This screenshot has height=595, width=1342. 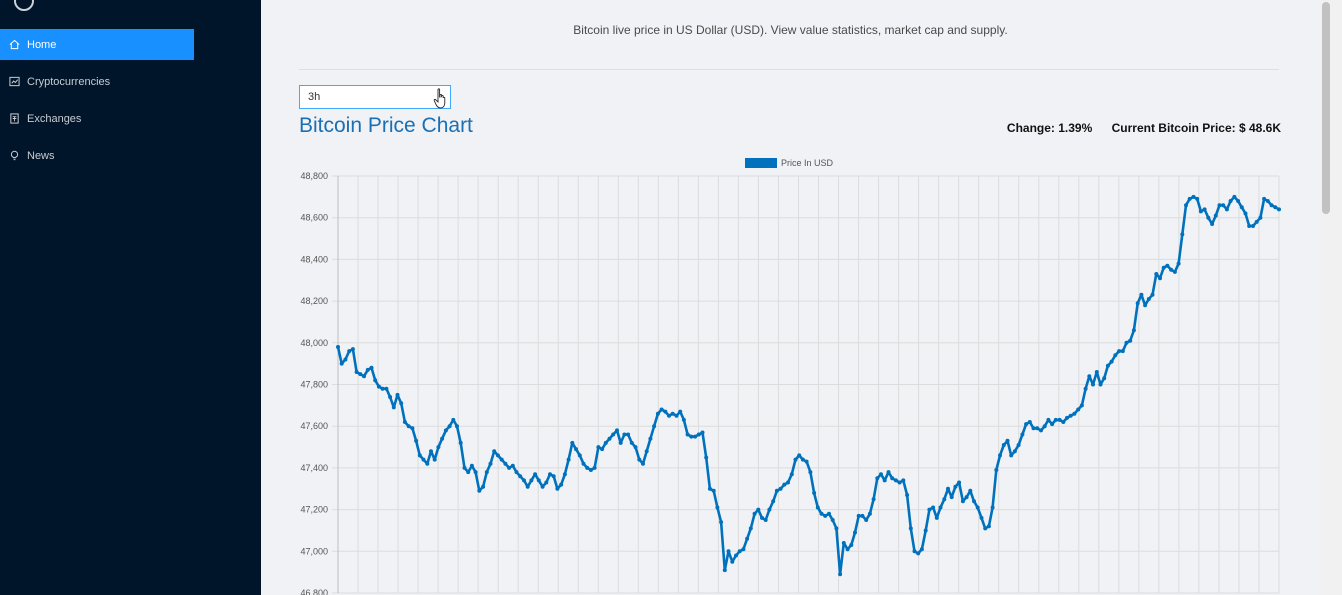 I want to click on y-tick-label: 47,400, so click(x=314, y=468).